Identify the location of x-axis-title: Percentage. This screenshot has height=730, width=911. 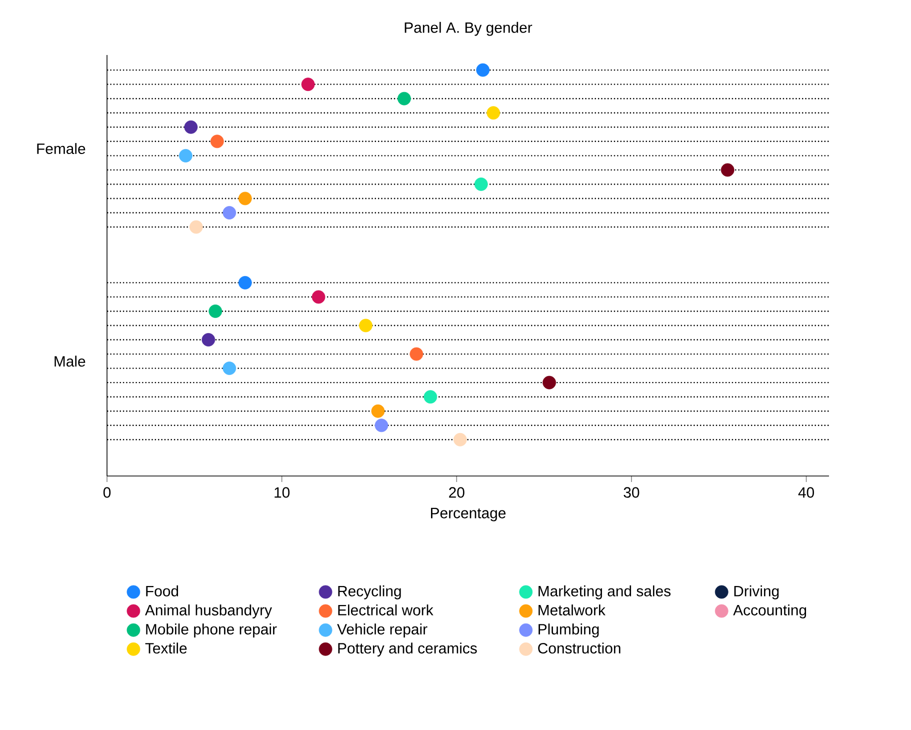
(468, 515).